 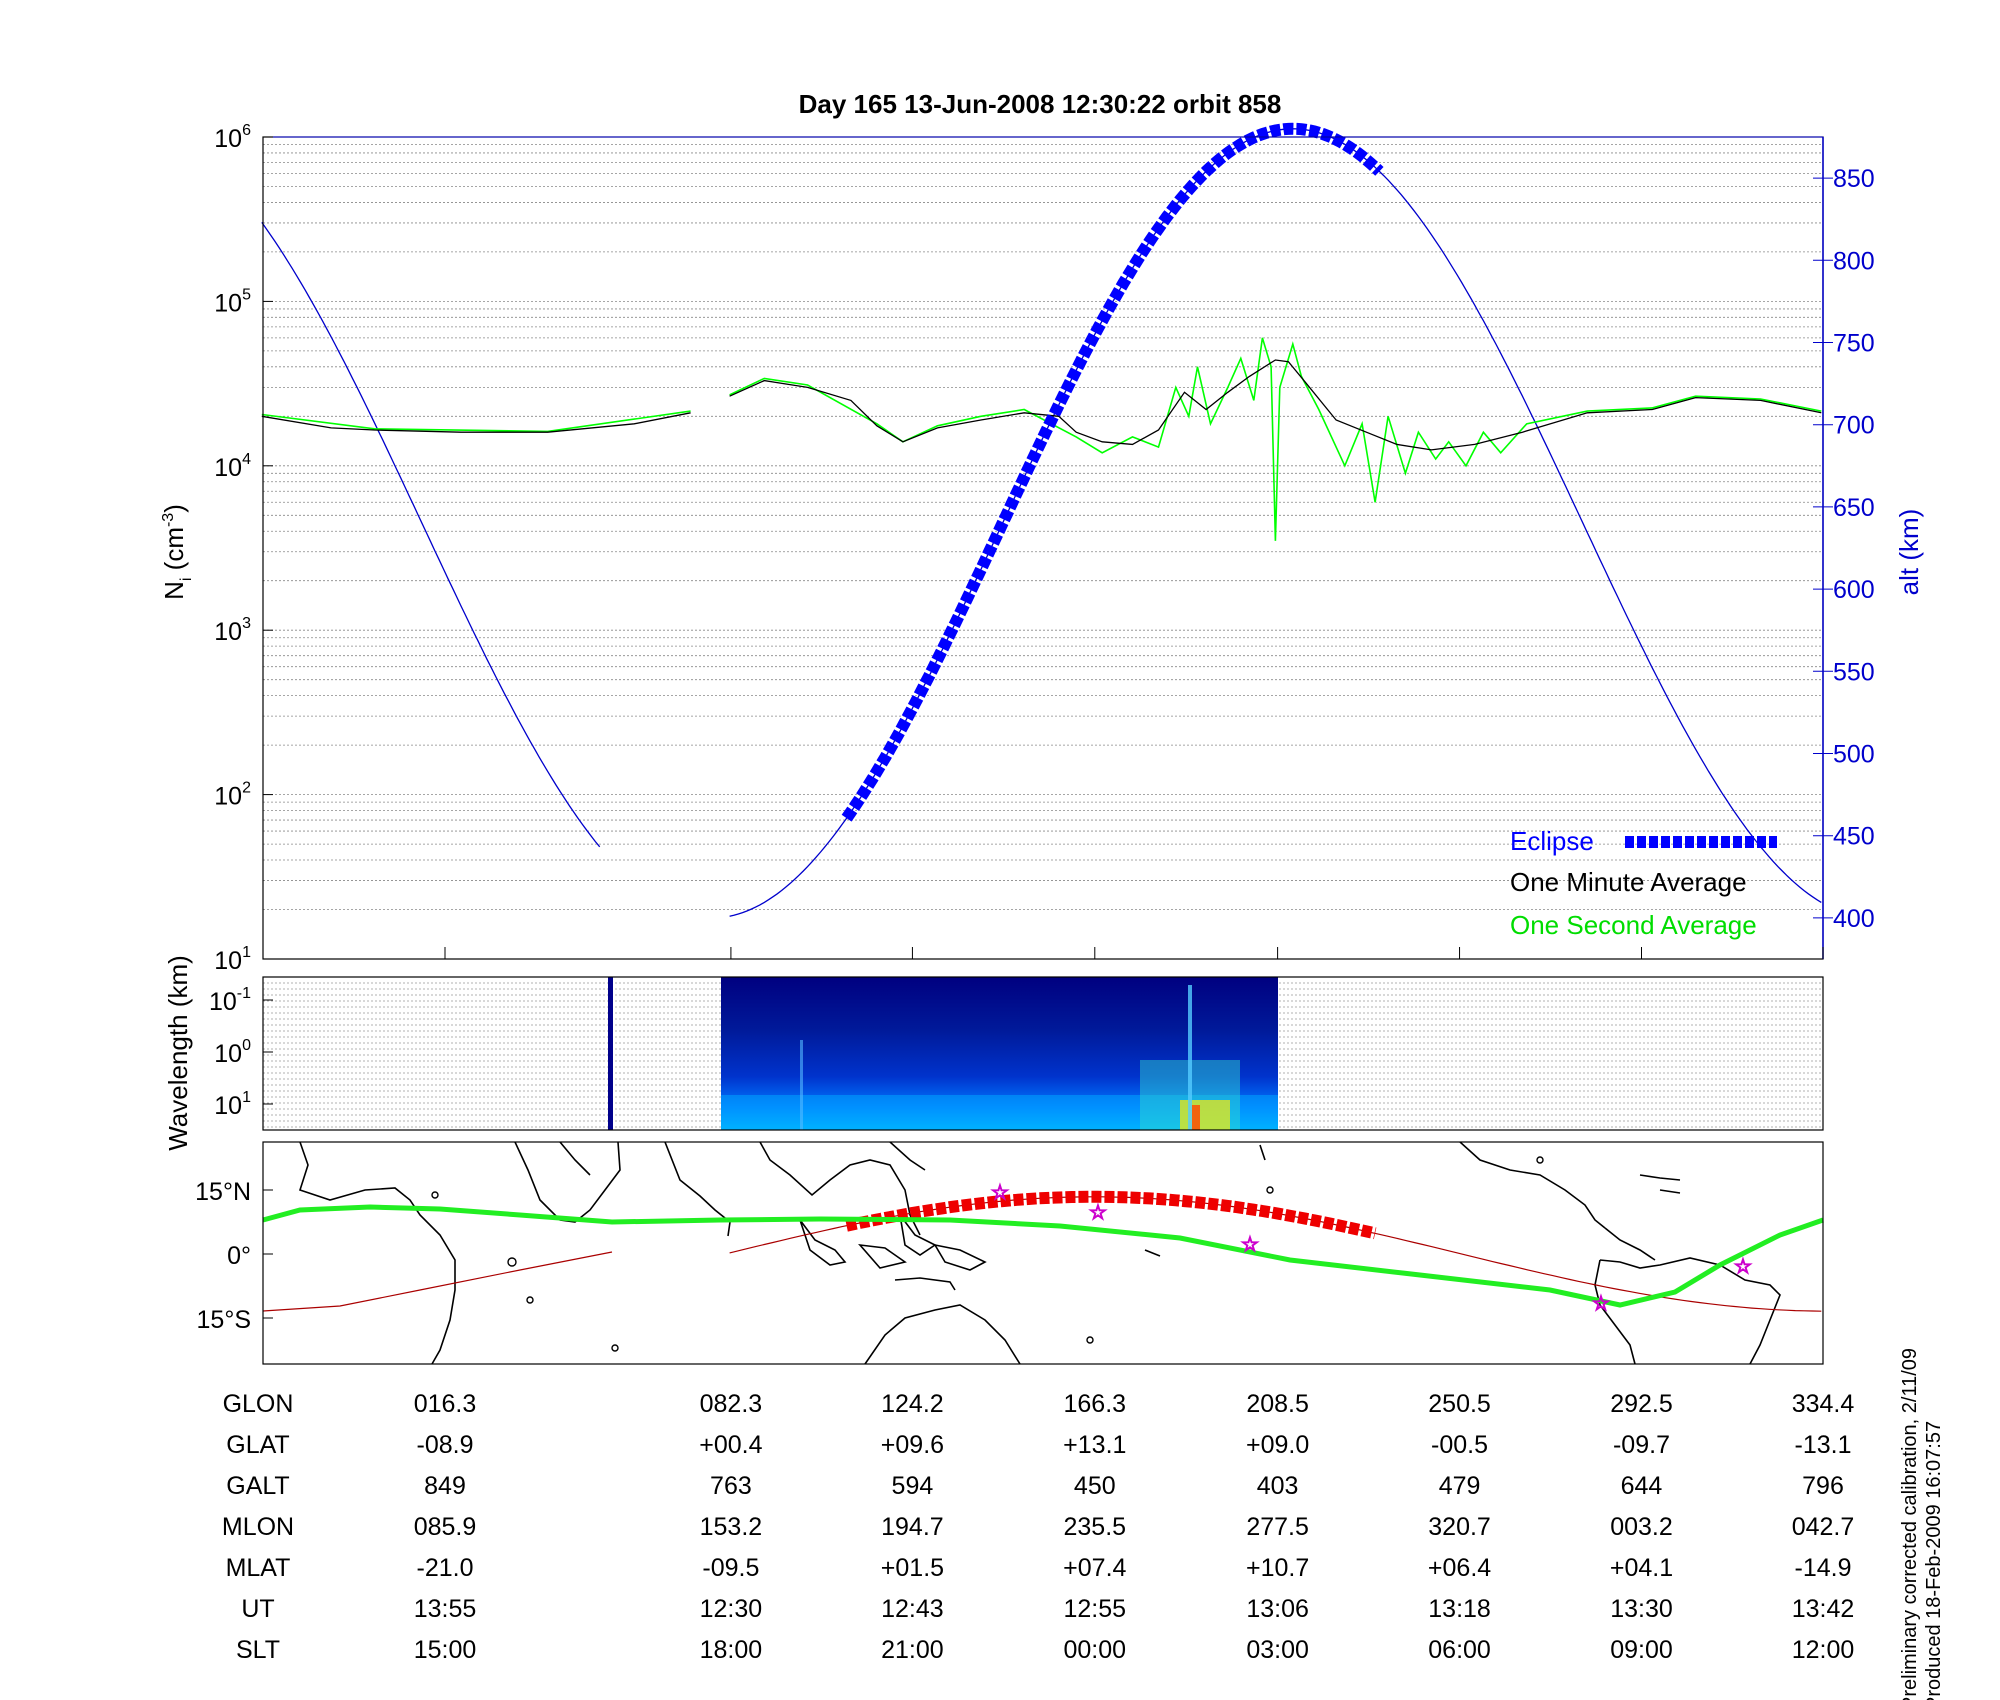 I want to click on table-cell: +04.1, so click(x=1641, y=1568).